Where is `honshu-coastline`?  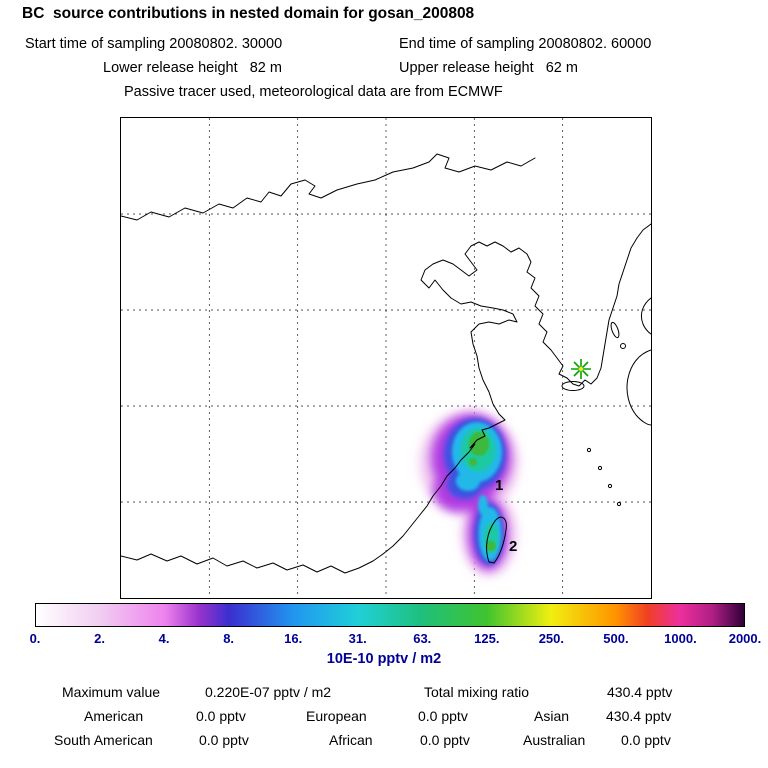
honshu-coastline is located at coordinates (645, 316).